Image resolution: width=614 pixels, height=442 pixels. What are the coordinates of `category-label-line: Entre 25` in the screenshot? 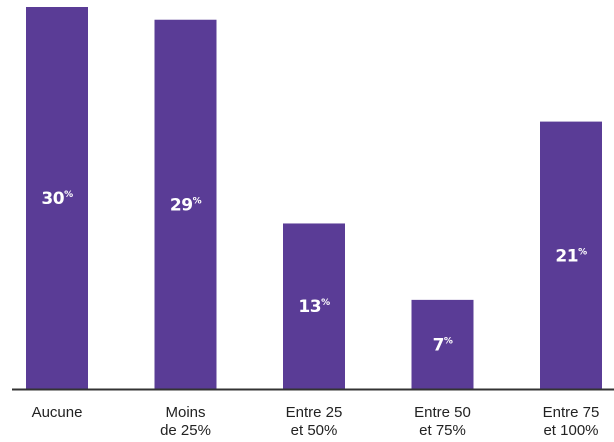 It's located at (314, 412).